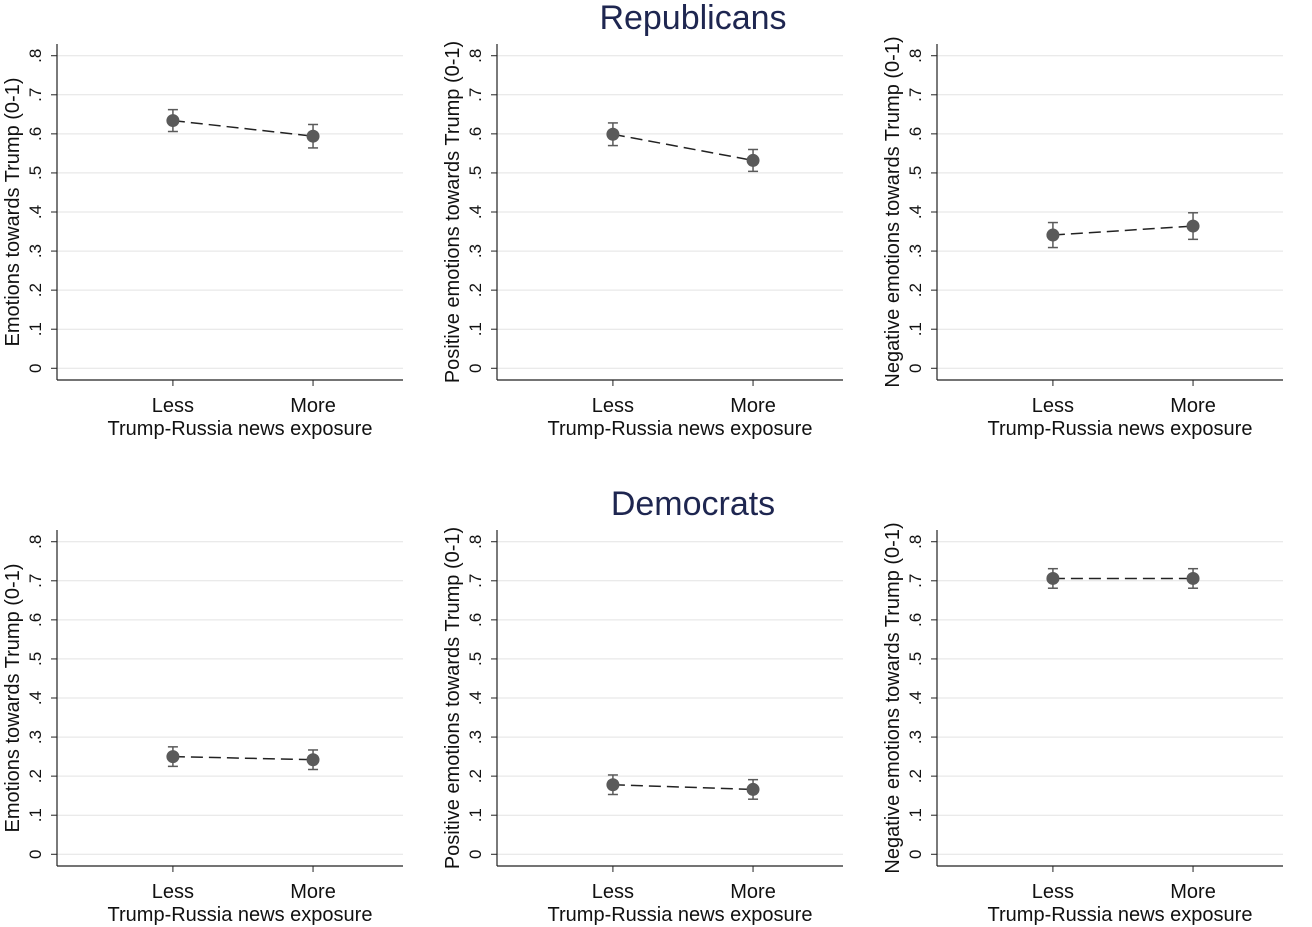 This screenshot has height=927, width=1312. Describe the element at coordinates (693, 504) in the screenshot. I see `panel-title: Democrats` at that location.